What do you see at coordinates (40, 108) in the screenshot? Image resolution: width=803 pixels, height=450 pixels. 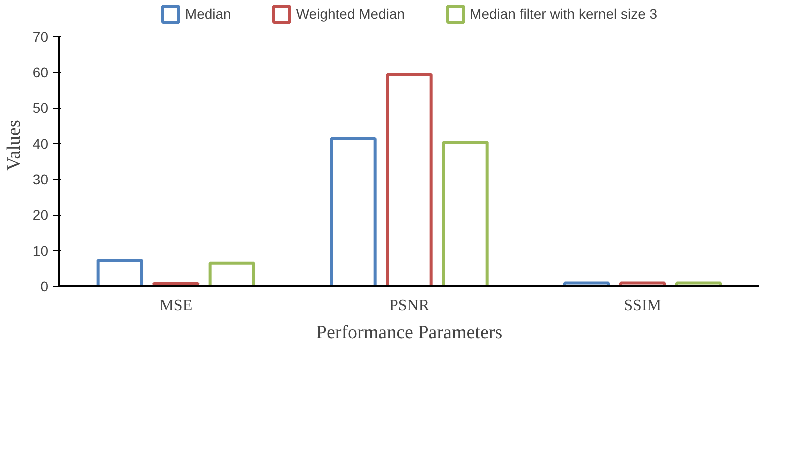 I see `y-tick-label: 50` at bounding box center [40, 108].